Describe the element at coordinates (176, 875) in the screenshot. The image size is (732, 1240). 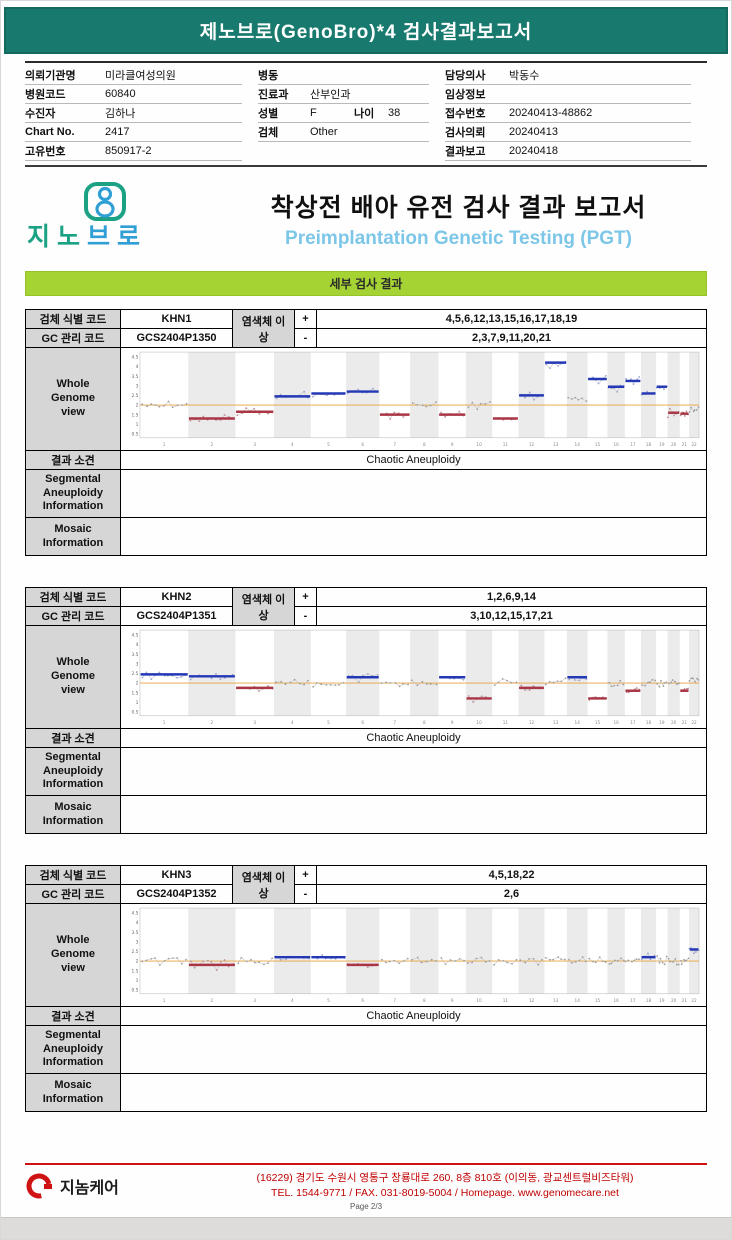
I see `specimen-id: KHN3` at that location.